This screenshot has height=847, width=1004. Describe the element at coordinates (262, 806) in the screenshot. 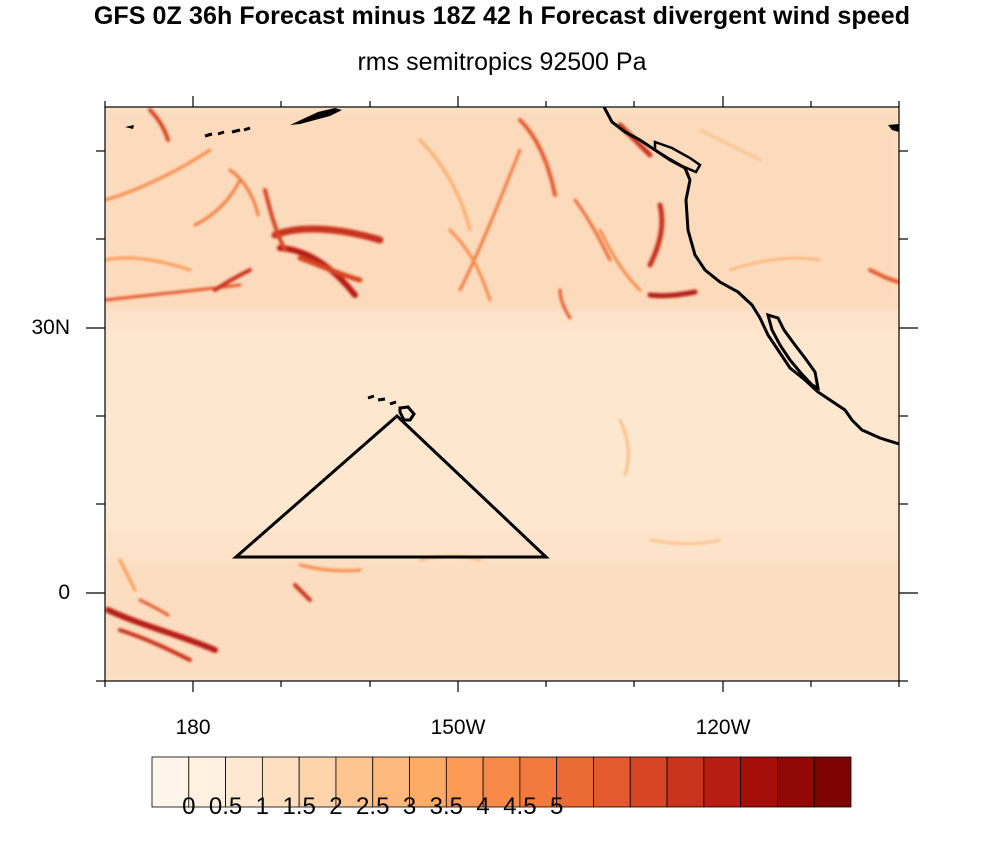

I see `colorbar-label: 1` at that location.